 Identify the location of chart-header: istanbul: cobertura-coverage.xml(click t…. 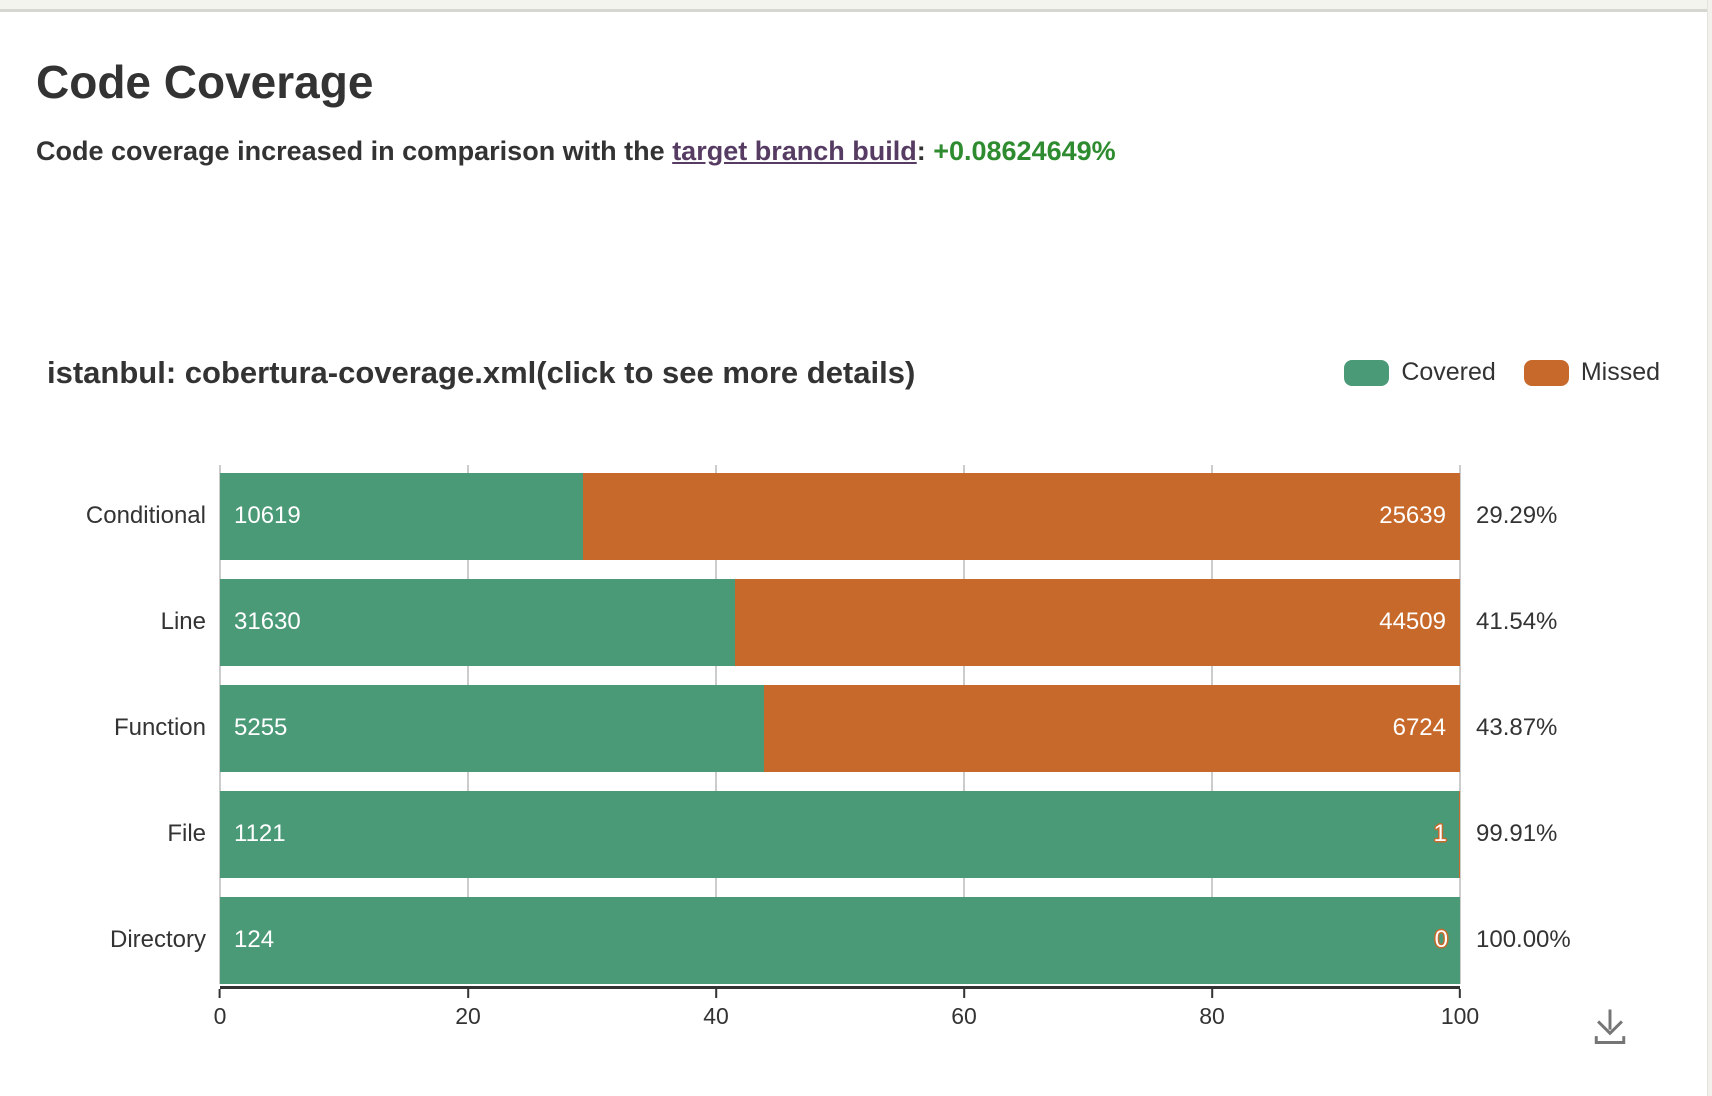
(853, 373).